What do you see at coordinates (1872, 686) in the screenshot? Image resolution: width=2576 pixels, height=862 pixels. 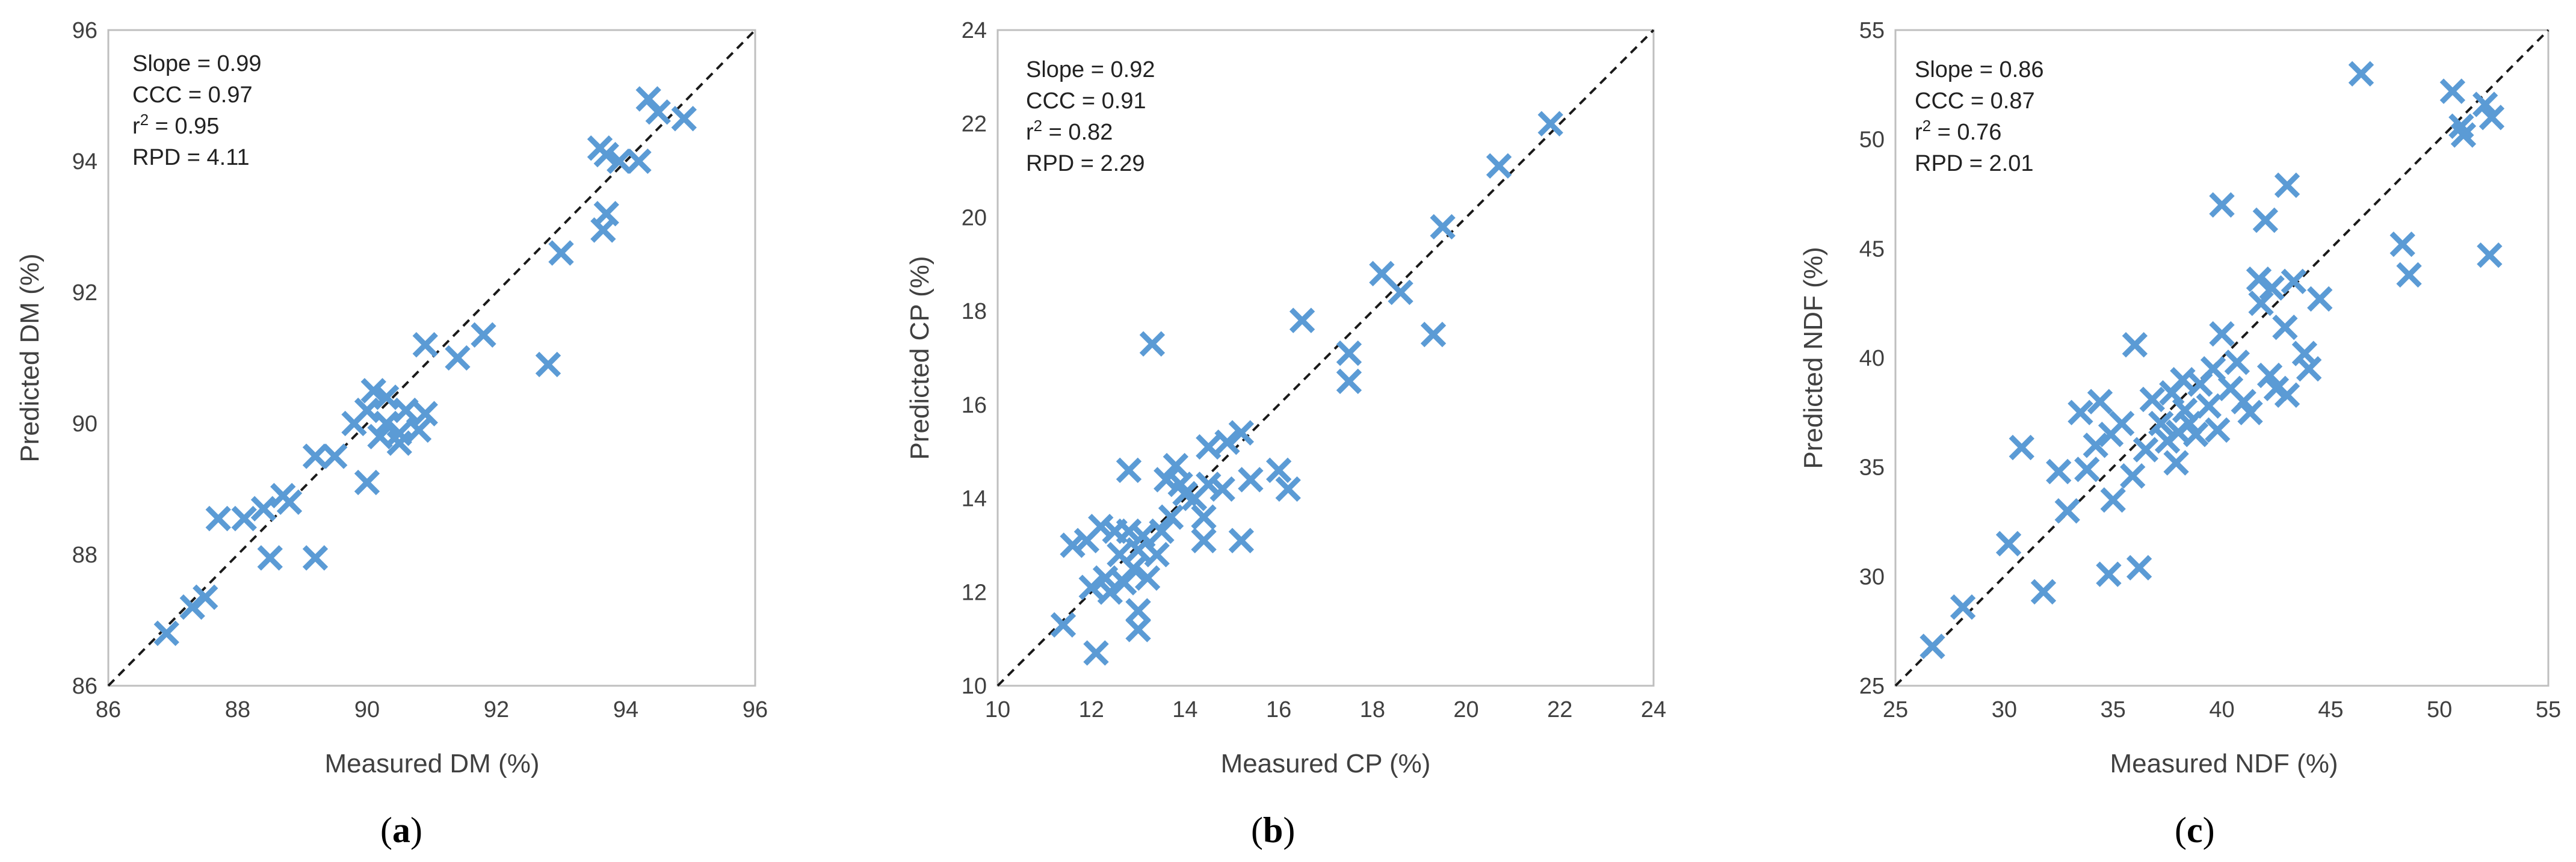 I see `y-tick-label: 25` at bounding box center [1872, 686].